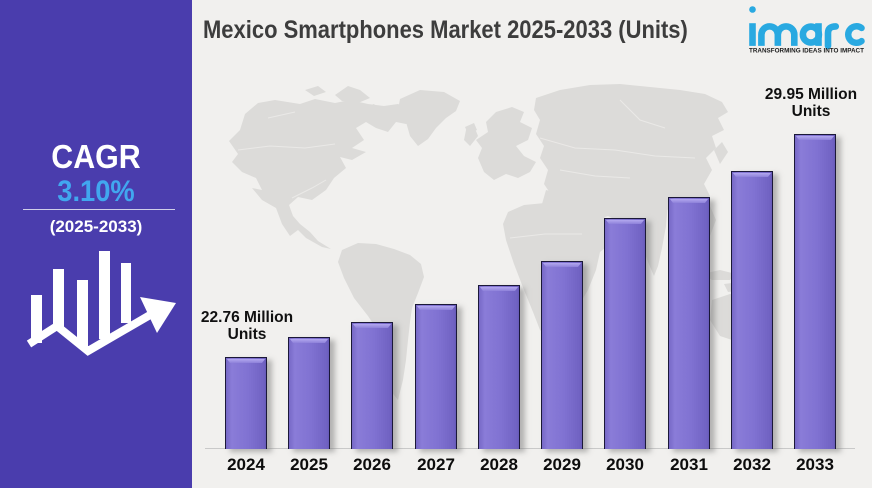 The width and height of the screenshot is (872, 488). Describe the element at coordinates (806, 51) in the screenshot. I see `svg-text: TRANSFORMING IDEAS INTO IMPACT` at that location.